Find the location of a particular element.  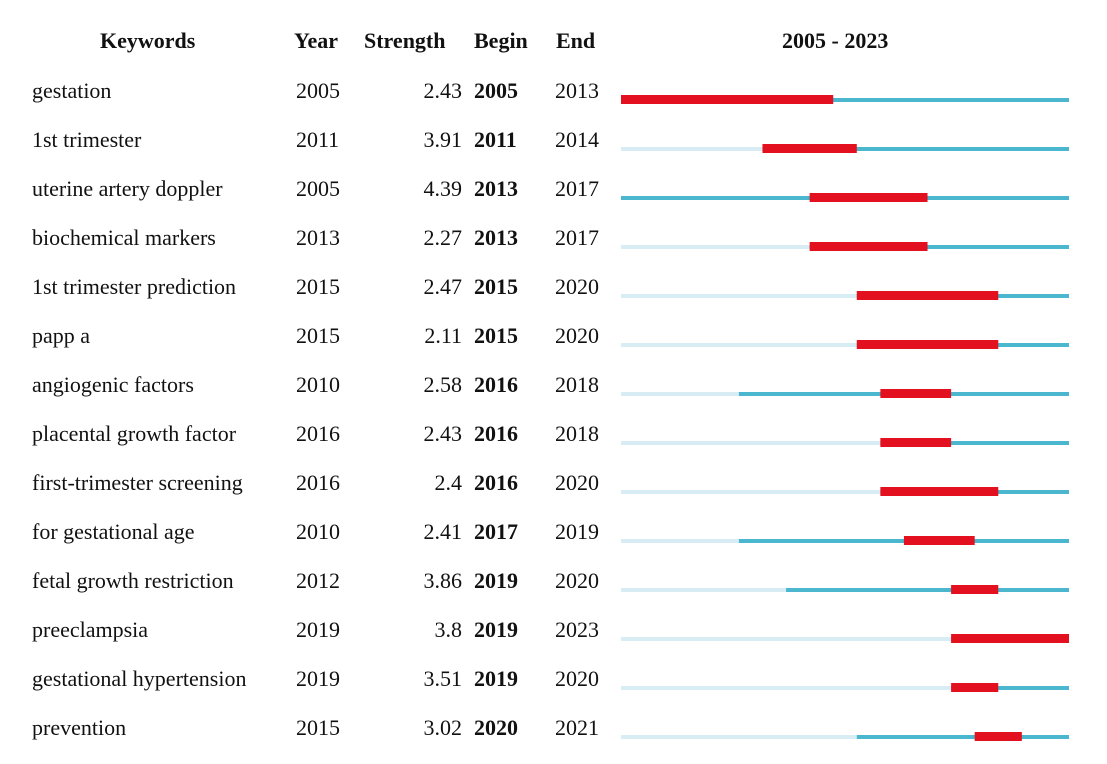

keyword-cell: uterine artery doppler is located at coordinates (127, 188).